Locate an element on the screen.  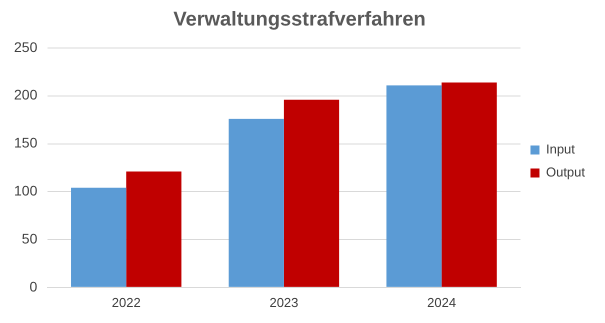
y-tick-label: 0 is located at coordinates (34, 286).